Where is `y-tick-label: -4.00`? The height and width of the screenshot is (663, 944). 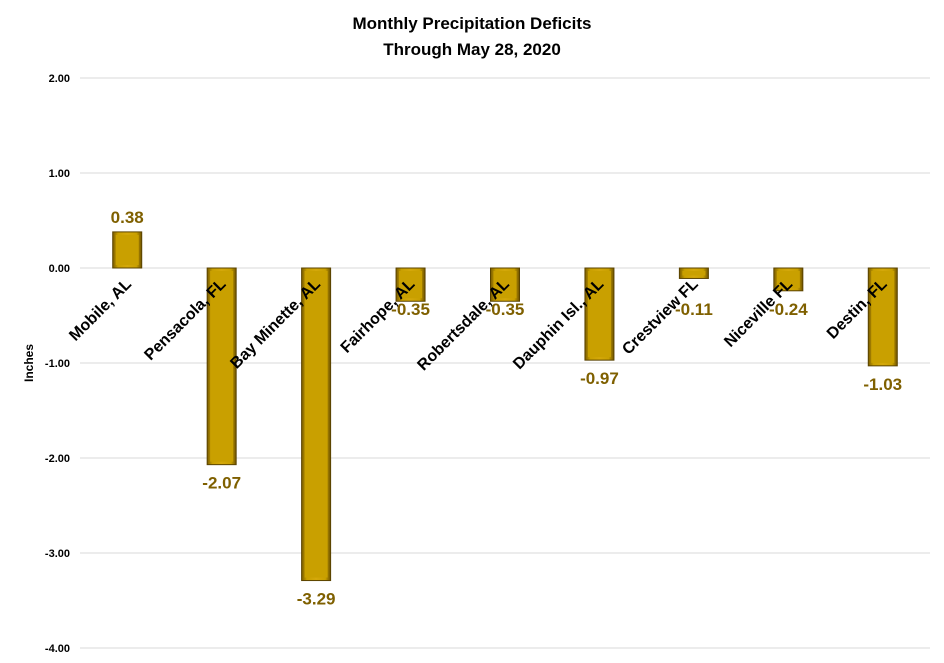
y-tick-label: -4.00 is located at coordinates (57, 649).